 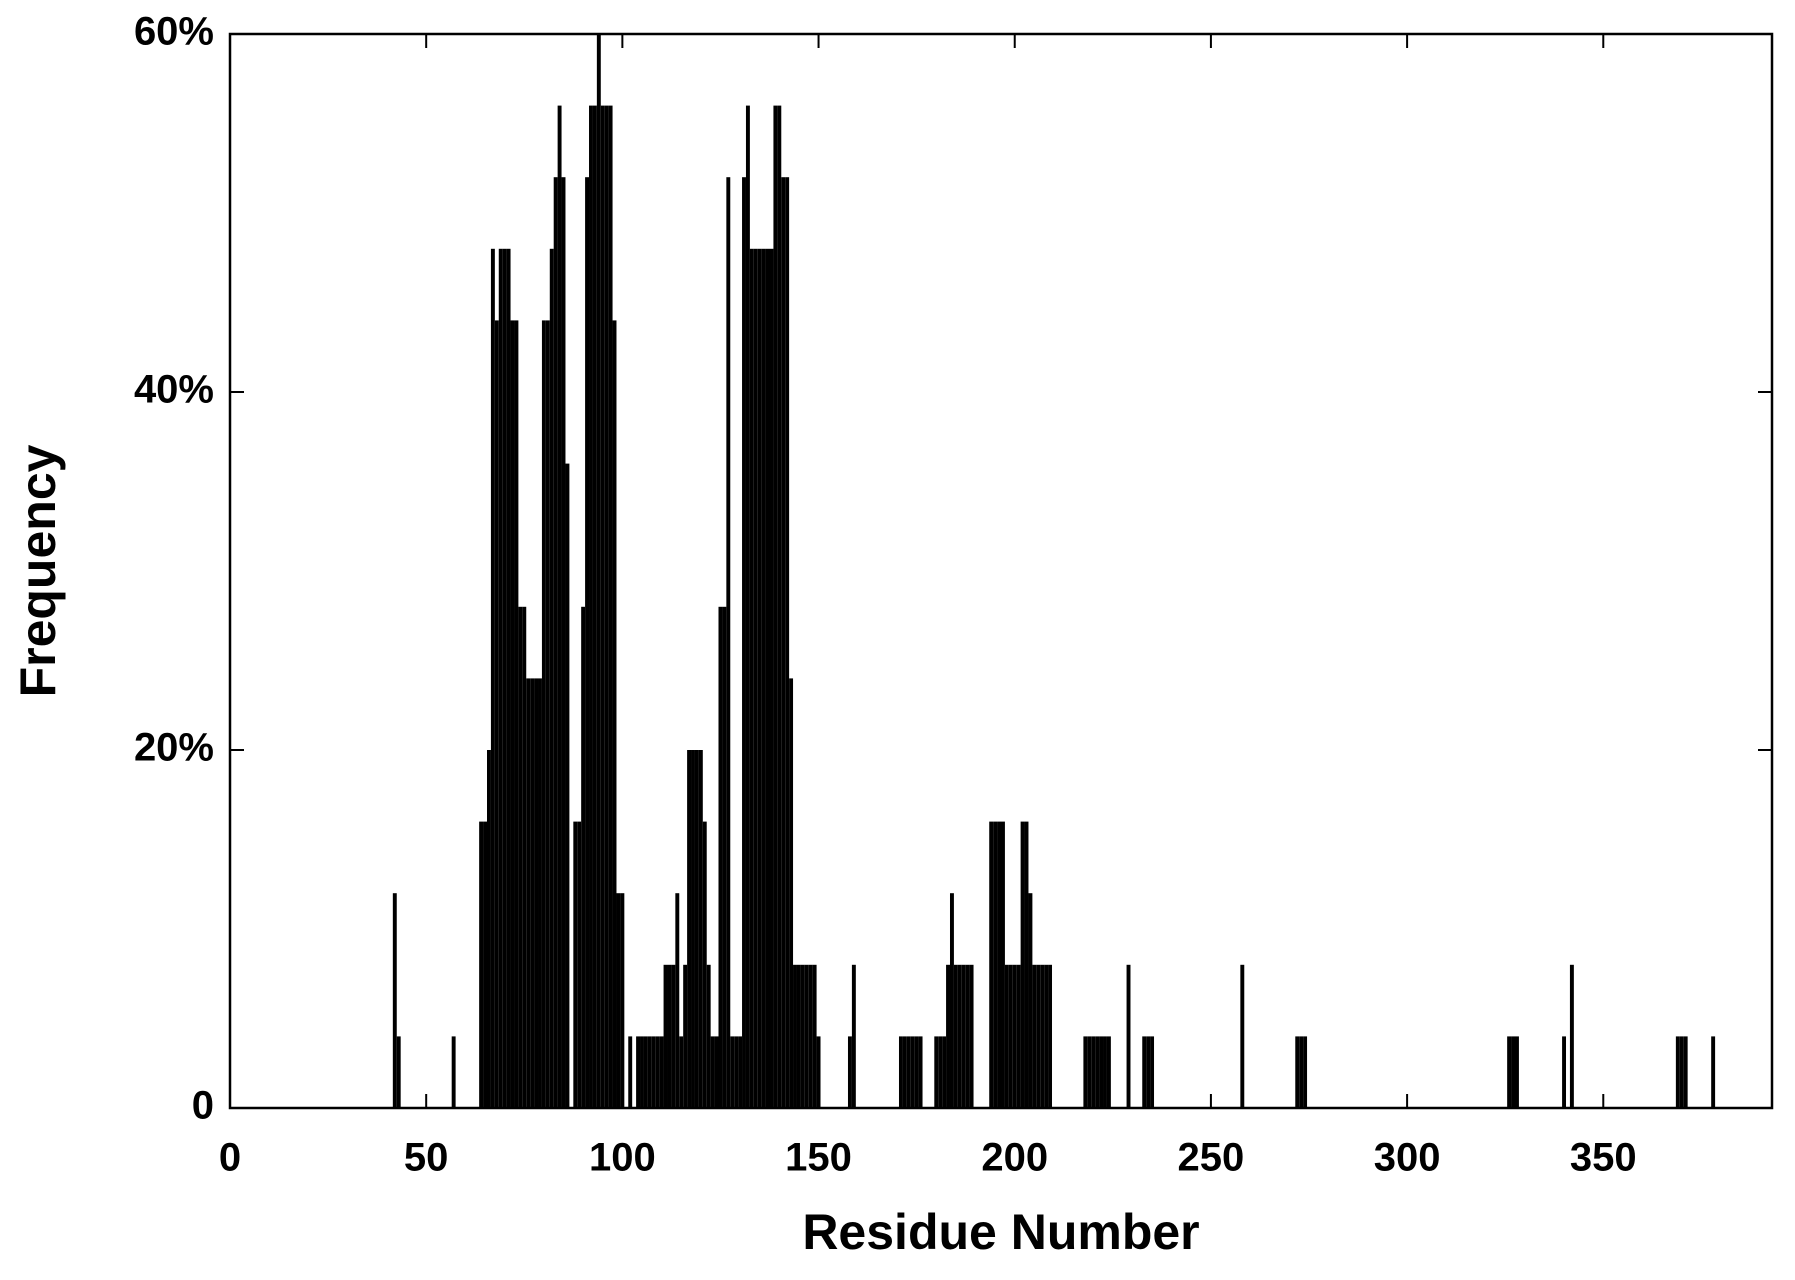 What do you see at coordinates (1014, 1158) in the screenshot?
I see `x-tick-label: 200` at bounding box center [1014, 1158].